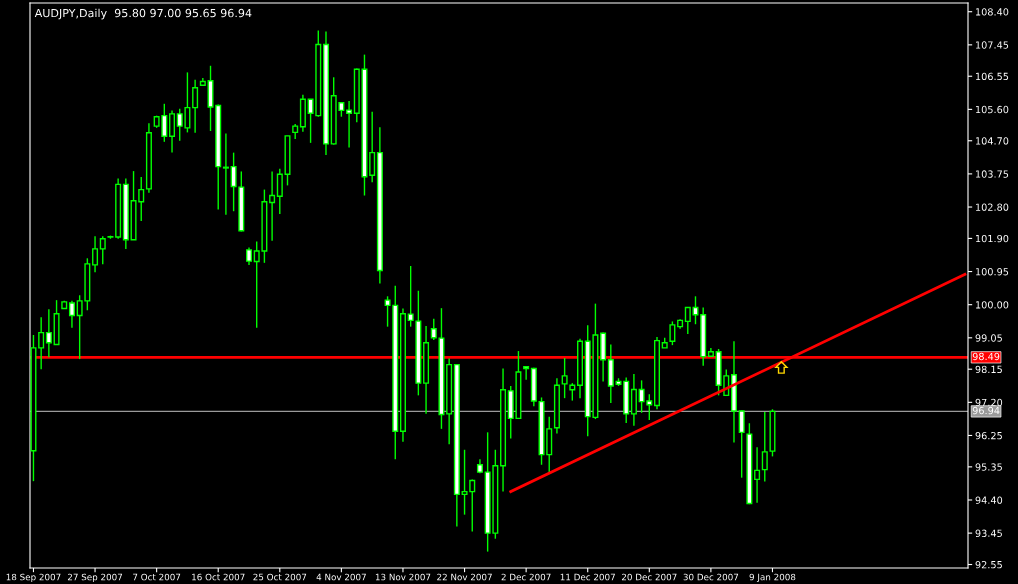 Image resolution: width=1018 pixels, height=584 pixels. Describe the element at coordinates (988, 533) in the screenshot. I see `y-tick-label: 93.45` at that location.